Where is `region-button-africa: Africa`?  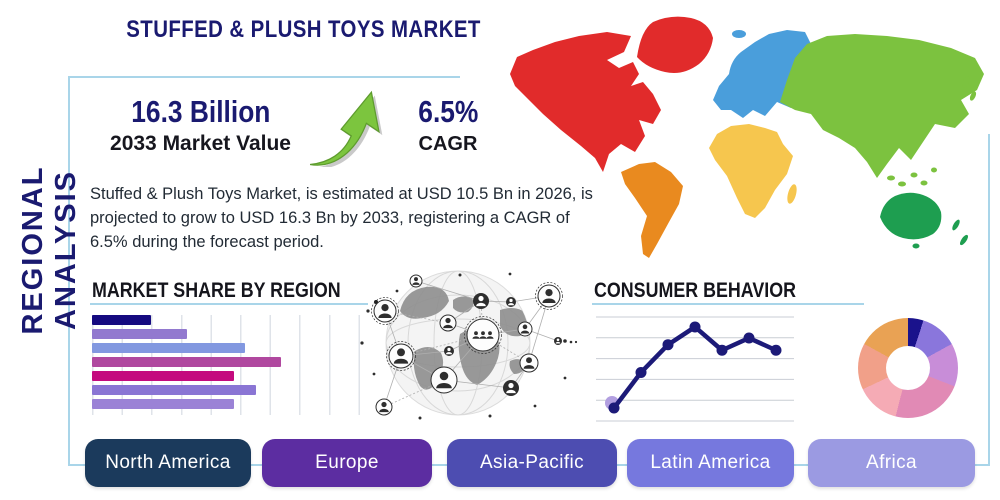
region-button-africa: Africa is located at coordinates (891, 463).